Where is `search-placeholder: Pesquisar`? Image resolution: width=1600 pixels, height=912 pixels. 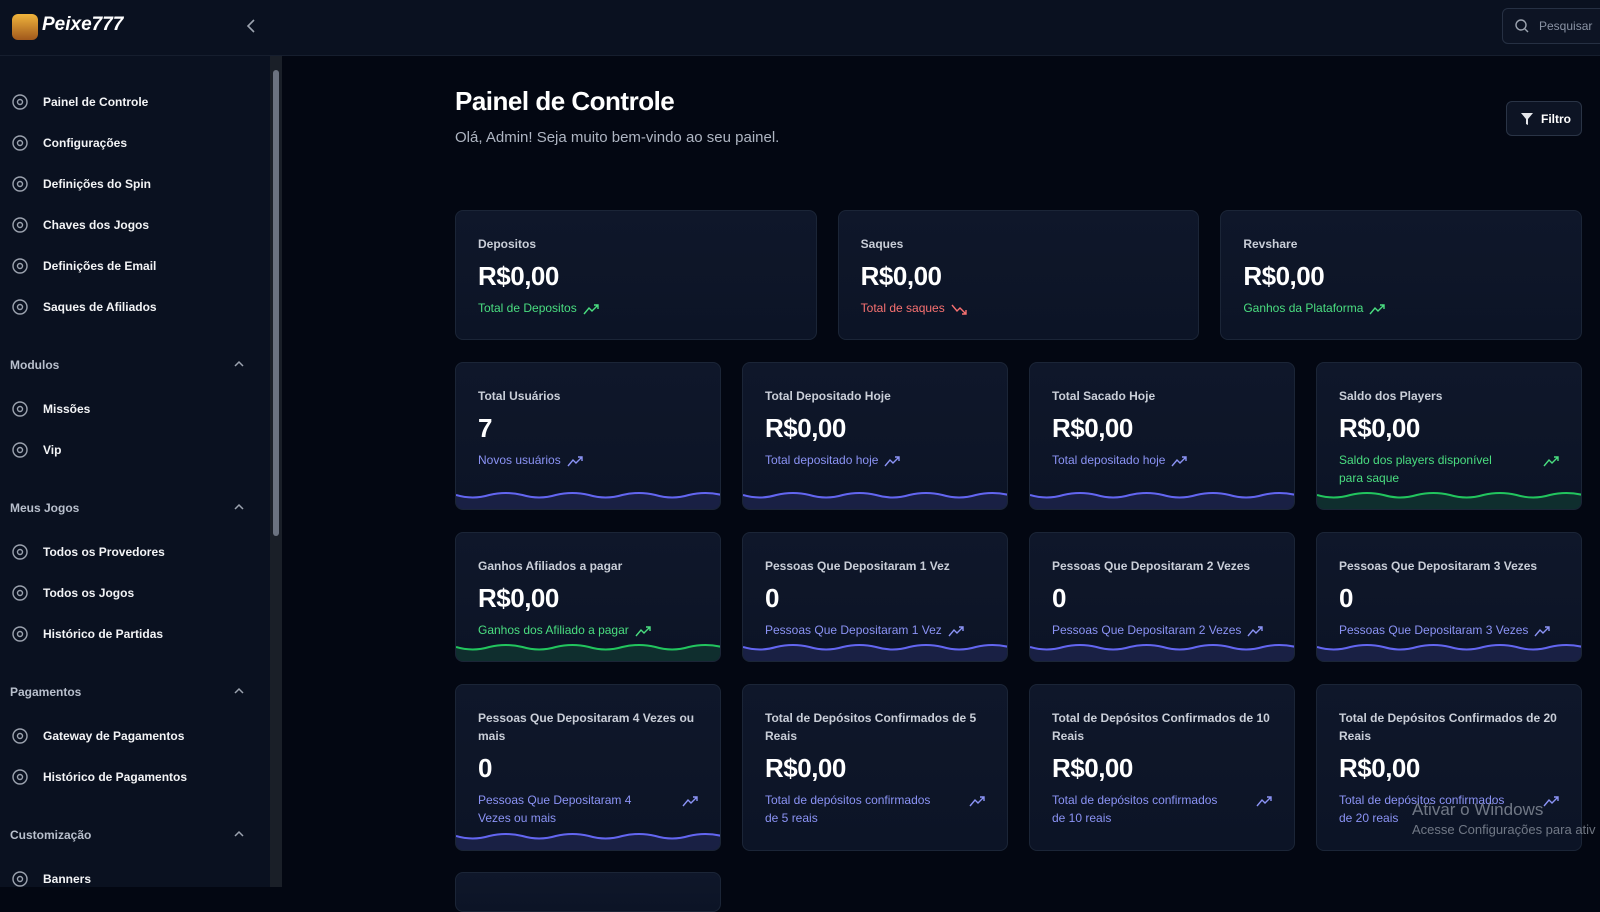 search-placeholder: Pesquisar is located at coordinates (1566, 26).